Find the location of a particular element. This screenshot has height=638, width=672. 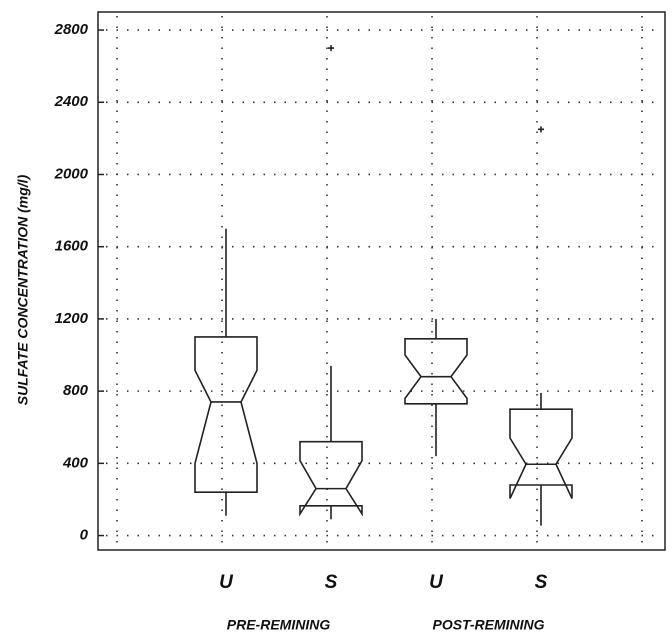

group-label: PRE-REMINING is located at coordinates (279, 625).